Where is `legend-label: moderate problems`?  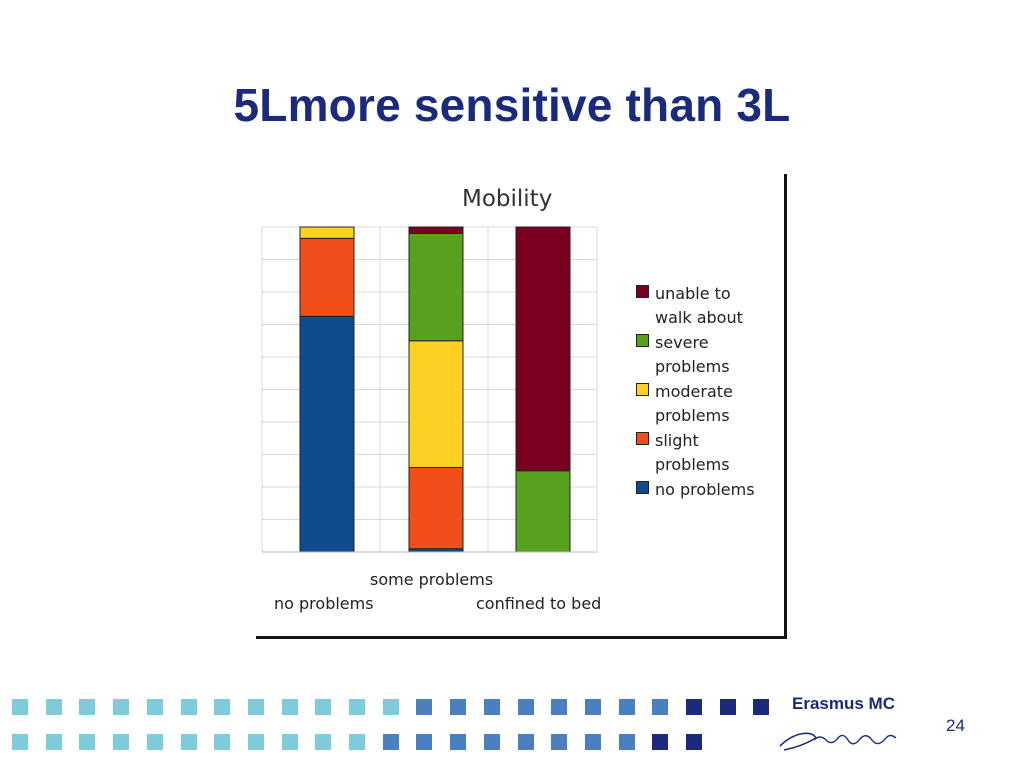
legend-label: moderate problems is located at coordinates (694, 403).